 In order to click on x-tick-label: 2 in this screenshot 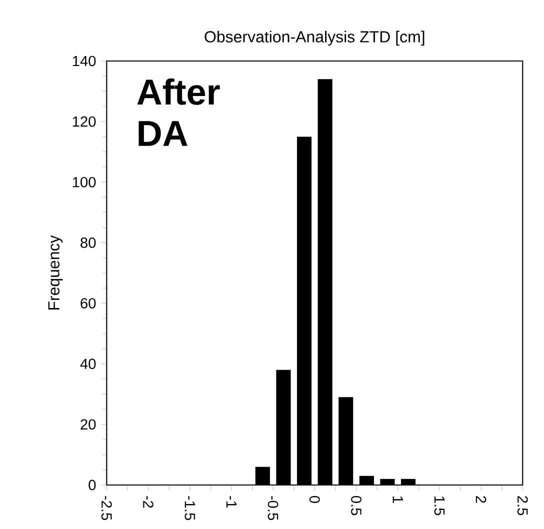, I will do `click(481, 499)`.